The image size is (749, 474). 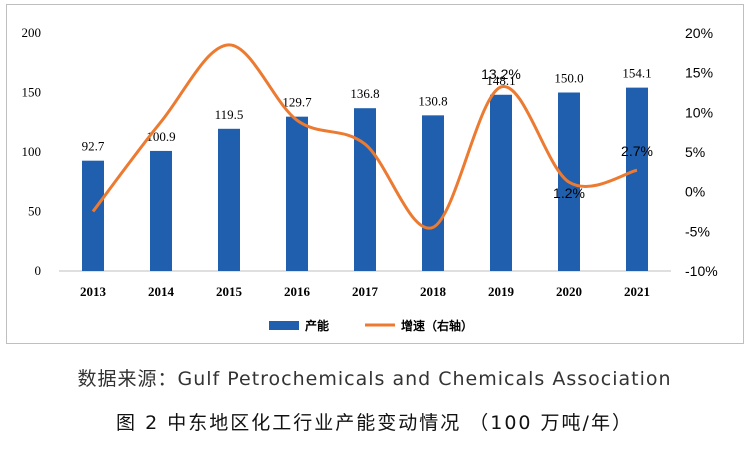 I want to click on y-left-tick-label: 150, so click(x=32, y=92).